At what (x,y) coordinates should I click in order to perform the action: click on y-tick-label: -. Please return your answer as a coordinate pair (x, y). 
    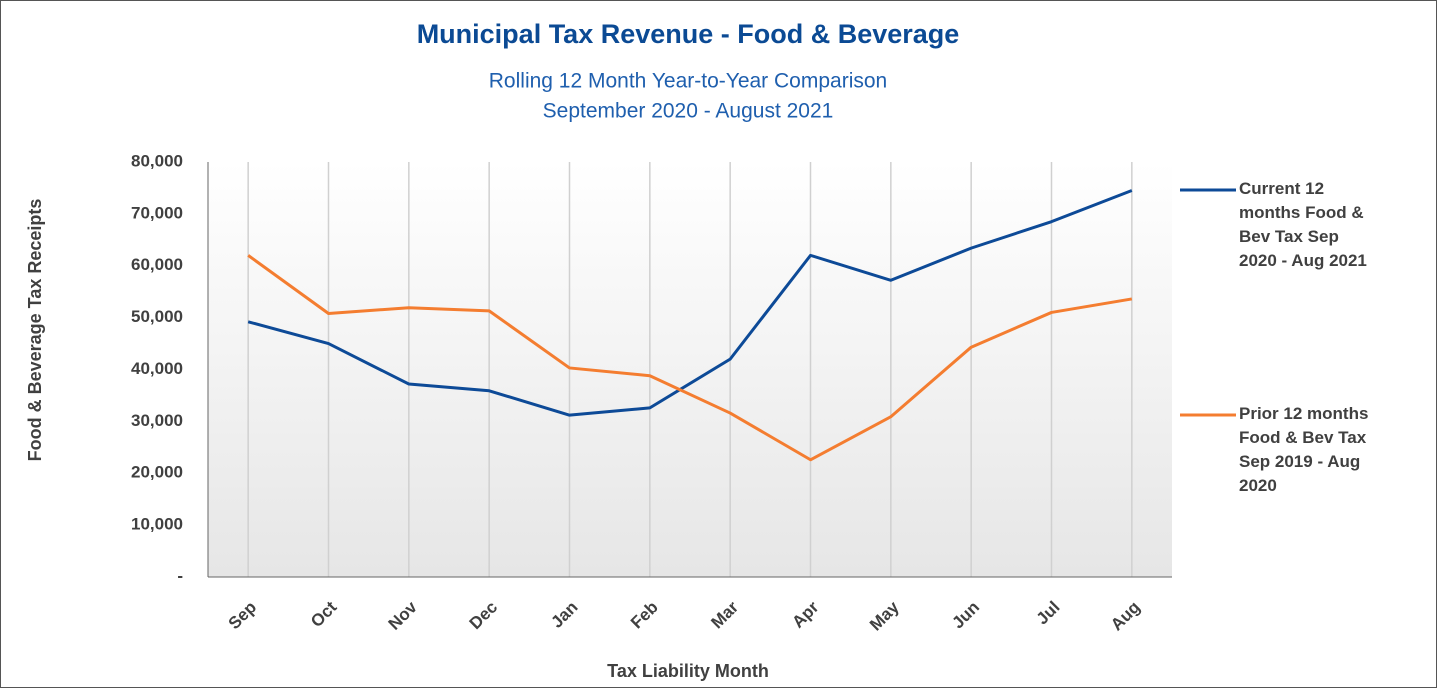
    Looking at the image, I should click on (180, 575).